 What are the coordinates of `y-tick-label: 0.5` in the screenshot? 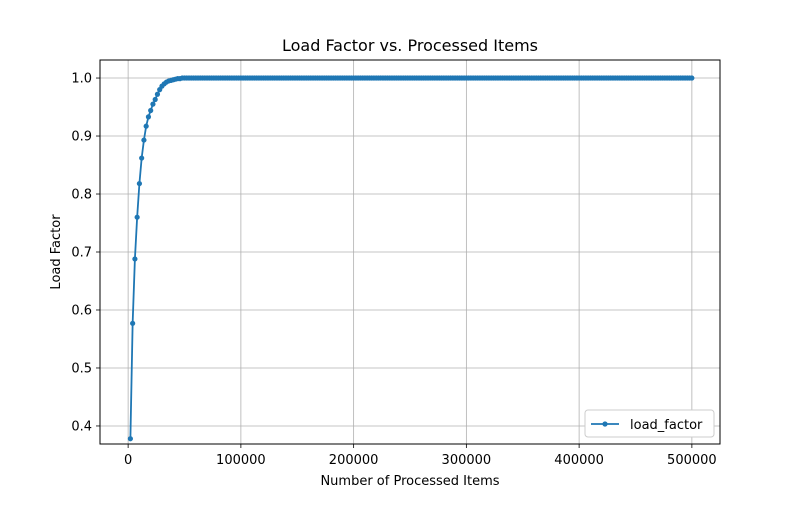 It's located at (81, 368).